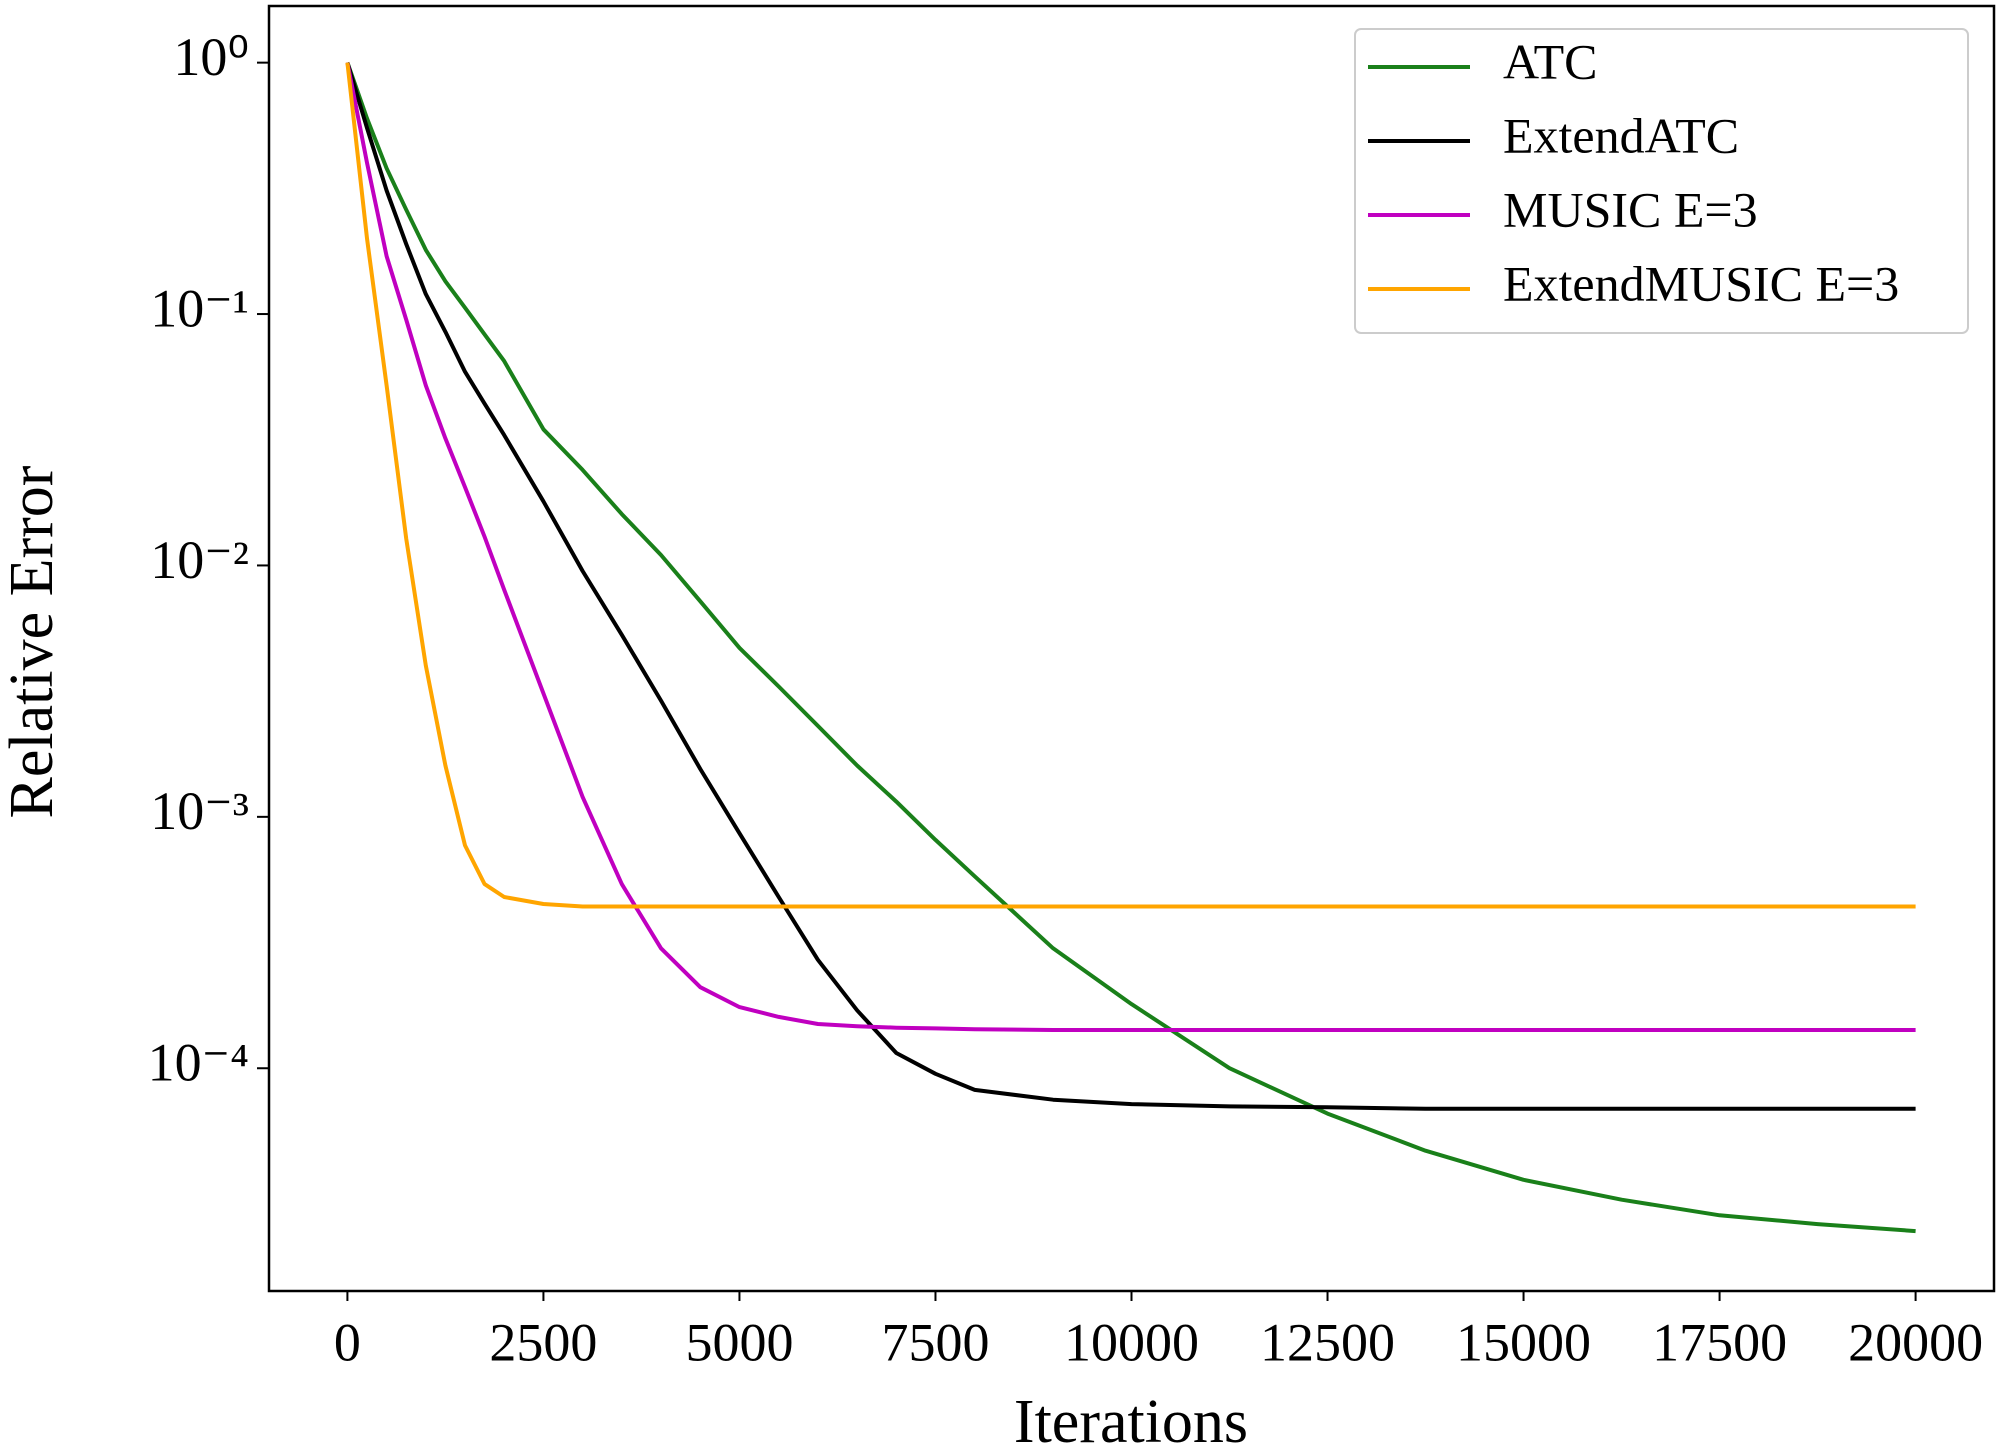 Image resolution: width=2000 pixels, height=1454 pixels. What do you see at coordinates (1523, 1342) in the screenshot?
I see `x-tick-label: 15000` at bounding box center [1523, 1342].